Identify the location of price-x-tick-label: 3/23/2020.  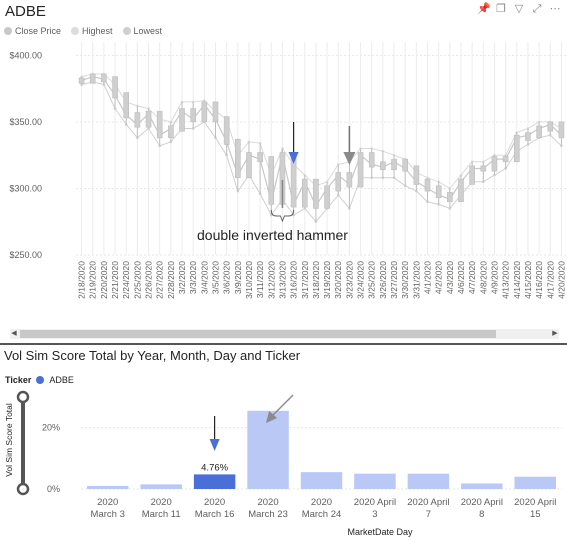
(349, 280).